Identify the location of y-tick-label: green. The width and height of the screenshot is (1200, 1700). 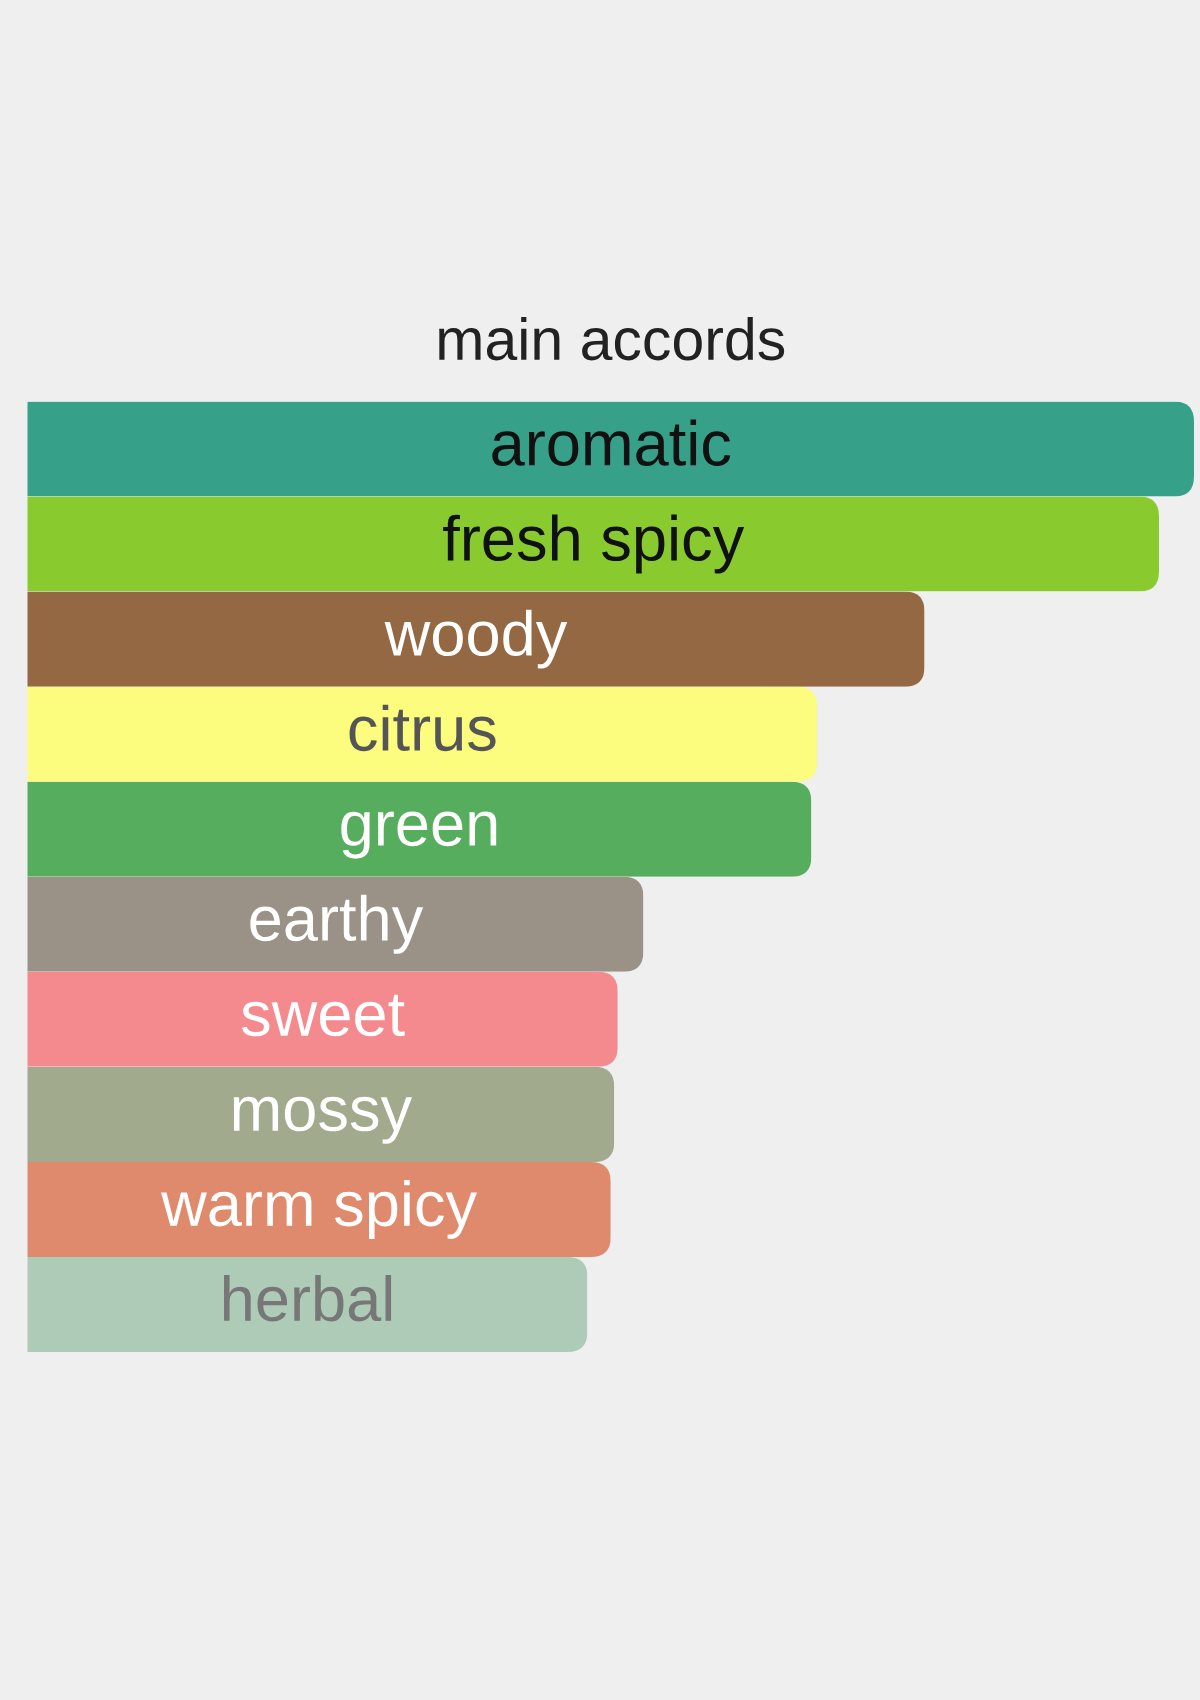
(419, 835).